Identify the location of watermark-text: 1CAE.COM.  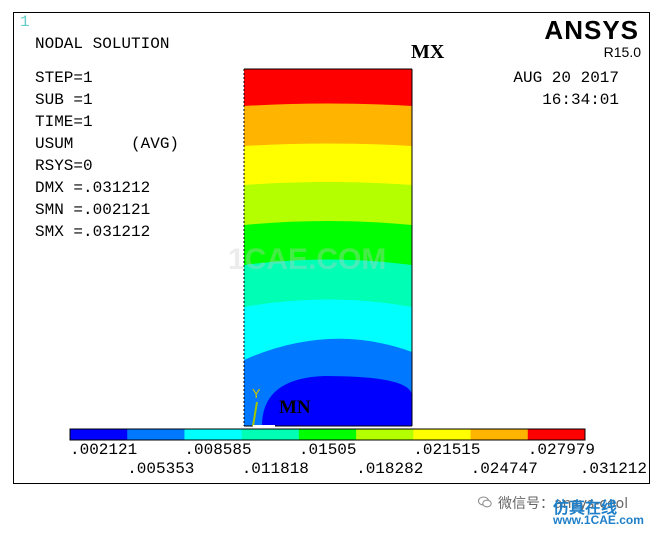
(307, 259).